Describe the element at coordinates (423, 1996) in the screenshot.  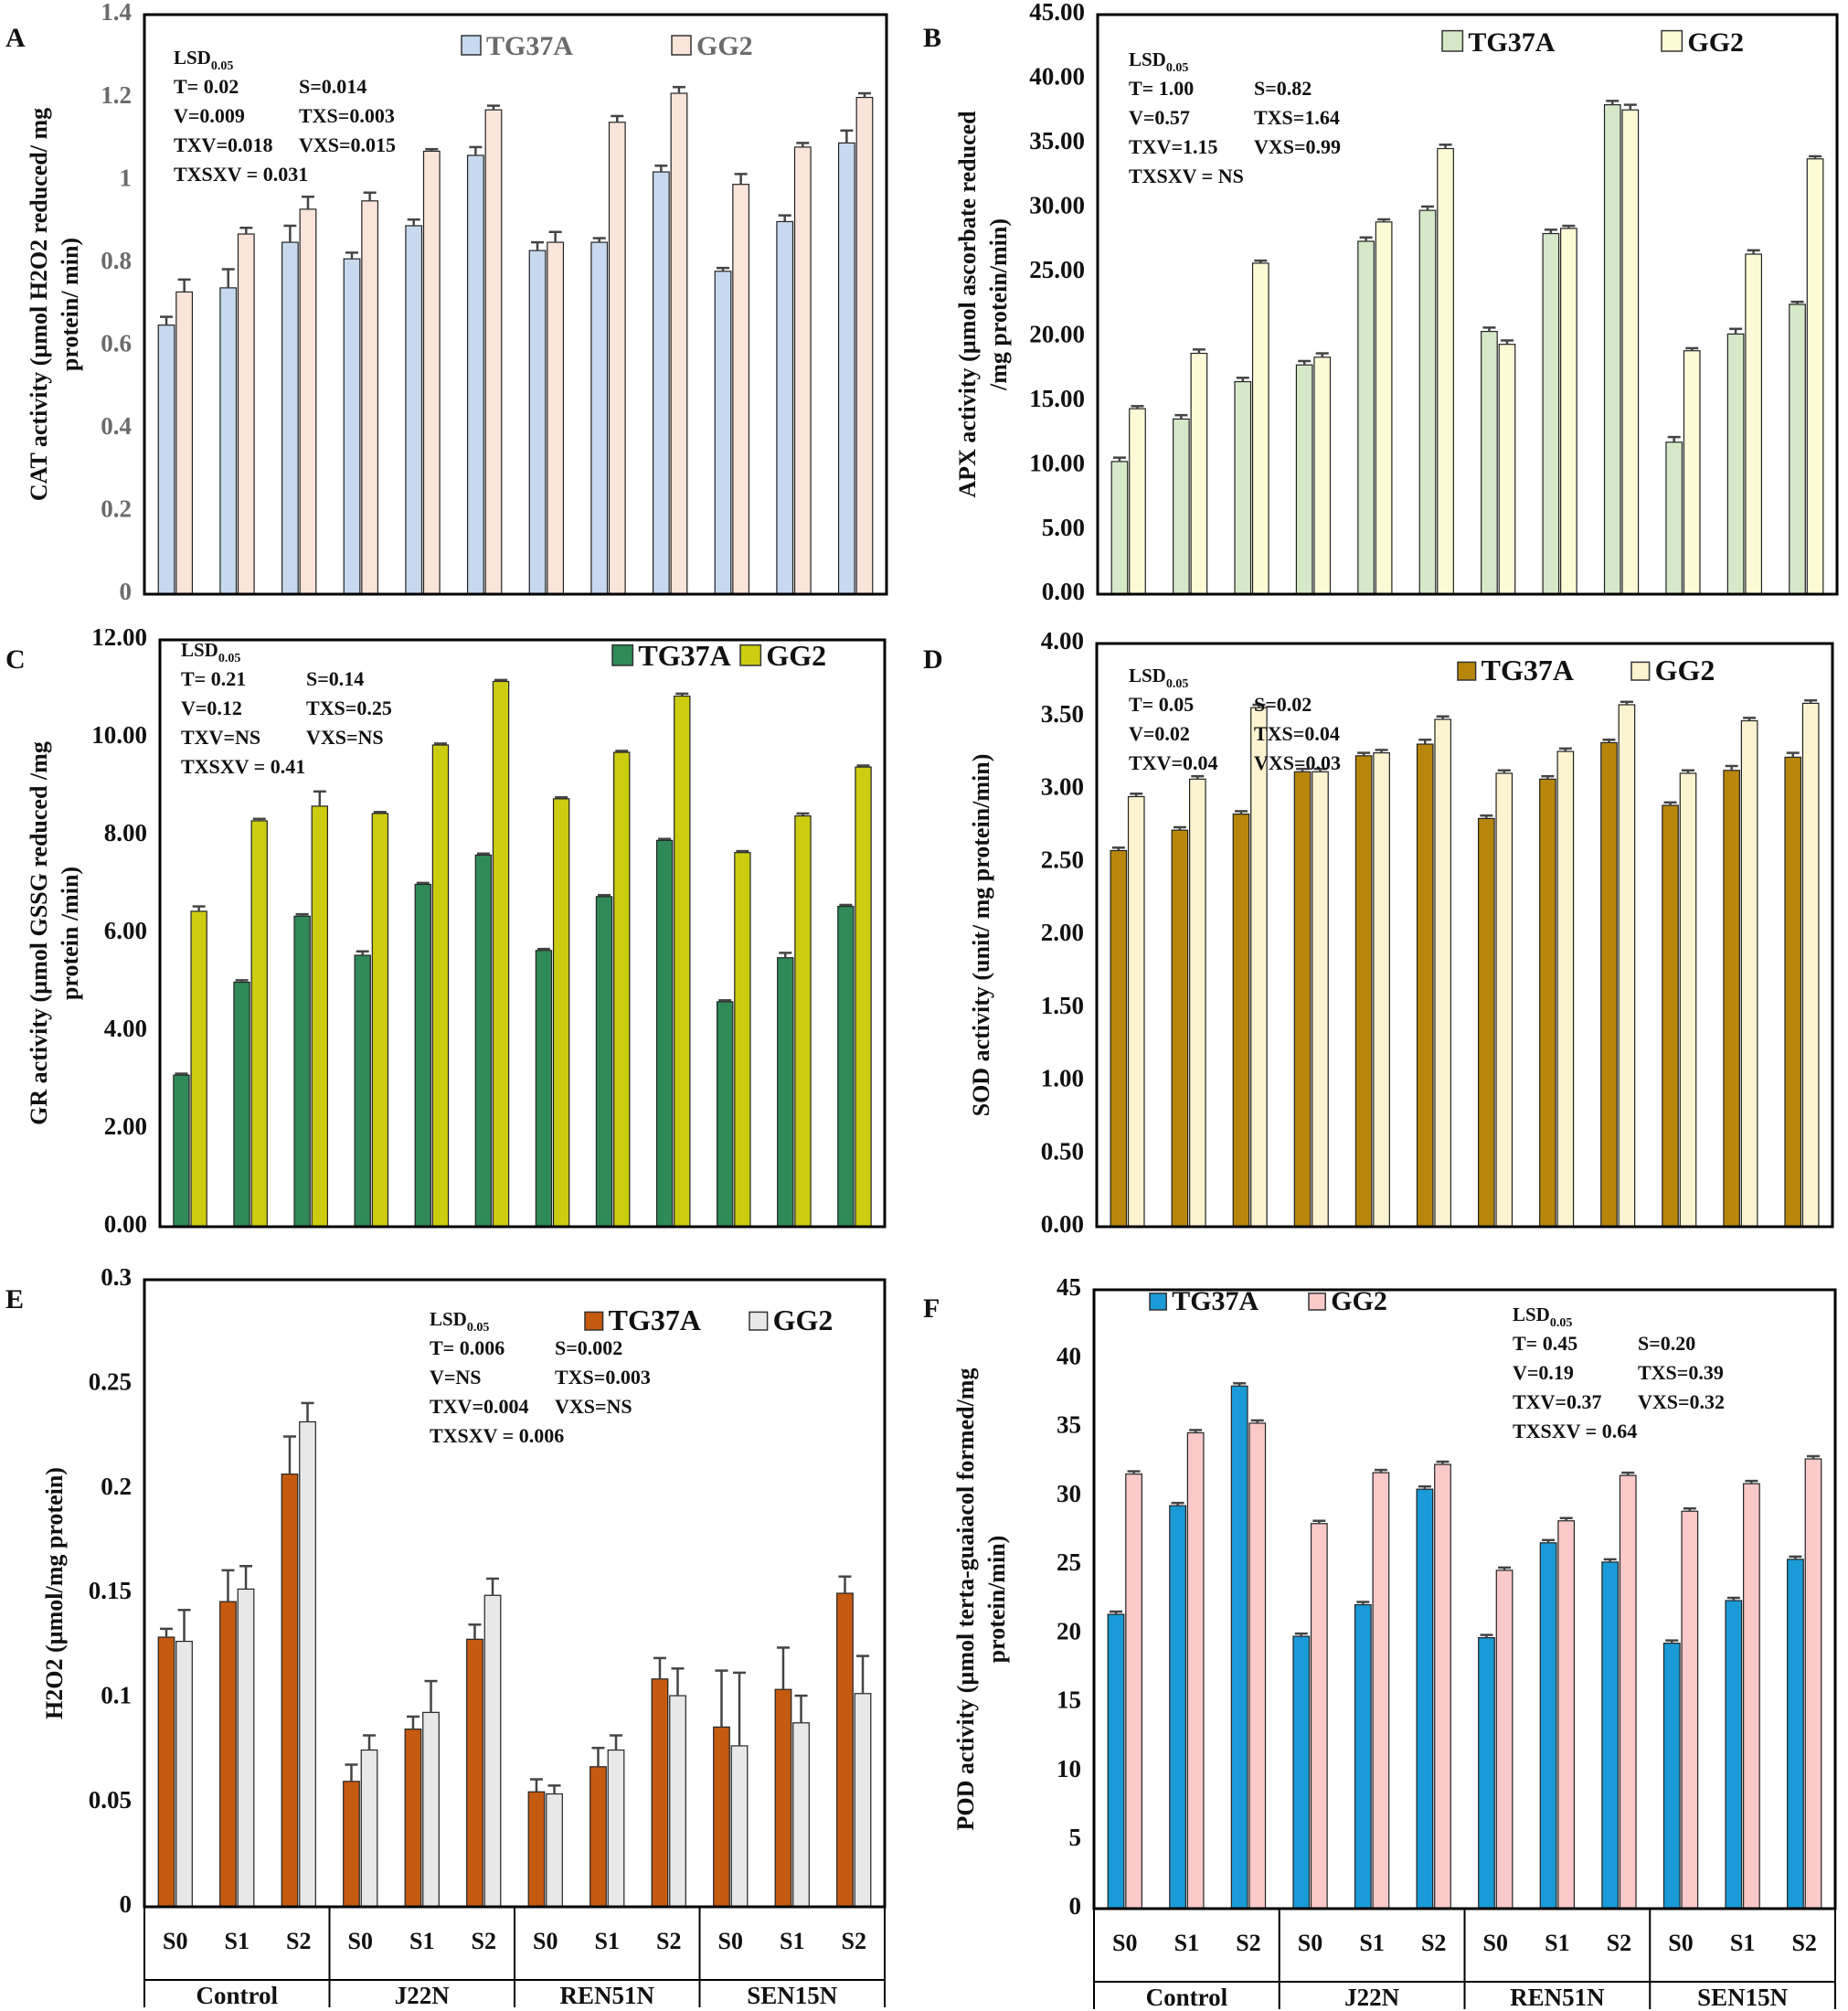
I see `x-group-label: J22N` at that location.